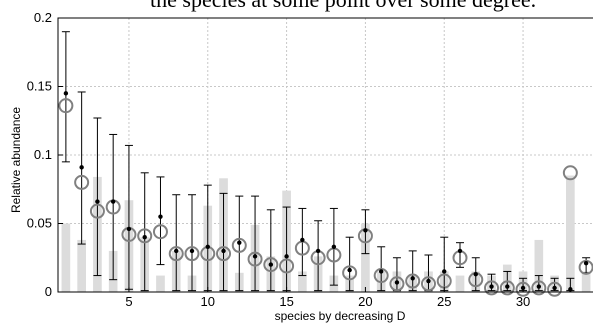  What do you see at coordinates (48, 291) in the screenshot?
I see `y-tick-label: 0` at bounding box center [48, 291].